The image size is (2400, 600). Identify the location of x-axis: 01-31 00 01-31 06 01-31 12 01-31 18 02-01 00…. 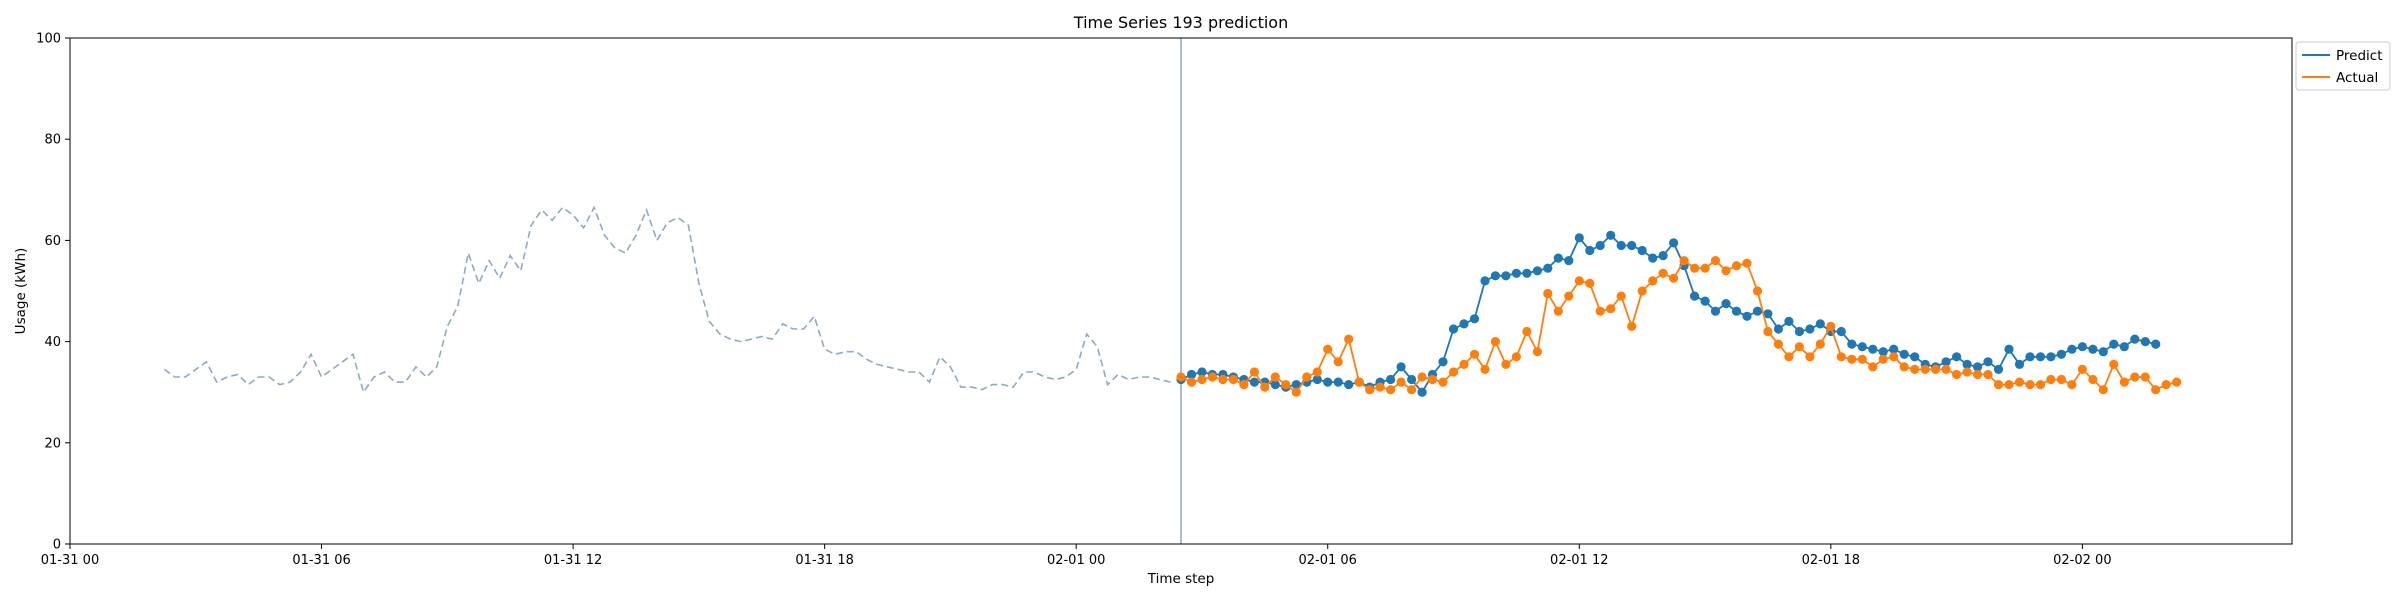
(1076, 556).